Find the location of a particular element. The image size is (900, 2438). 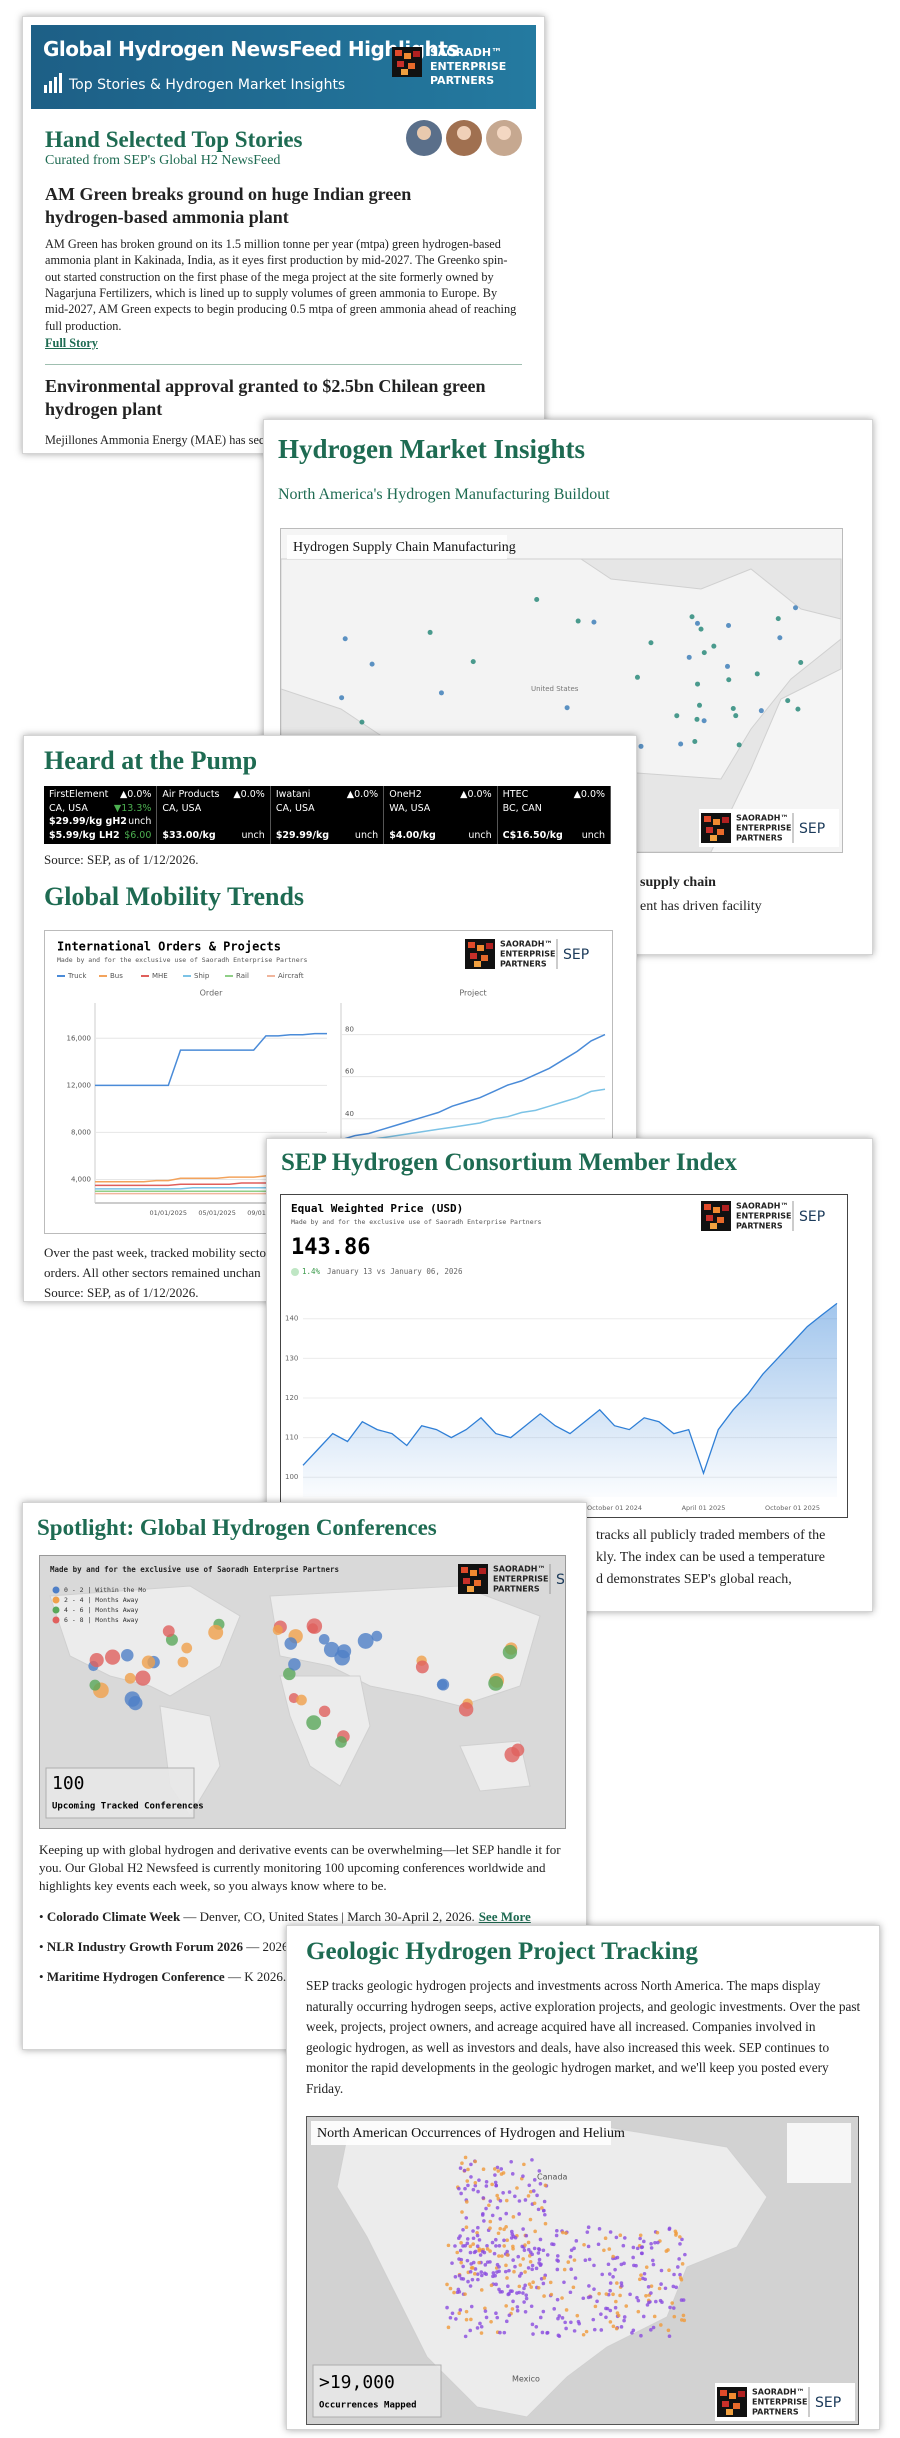

map-label: Canada is located at coordinates (552, 2177).